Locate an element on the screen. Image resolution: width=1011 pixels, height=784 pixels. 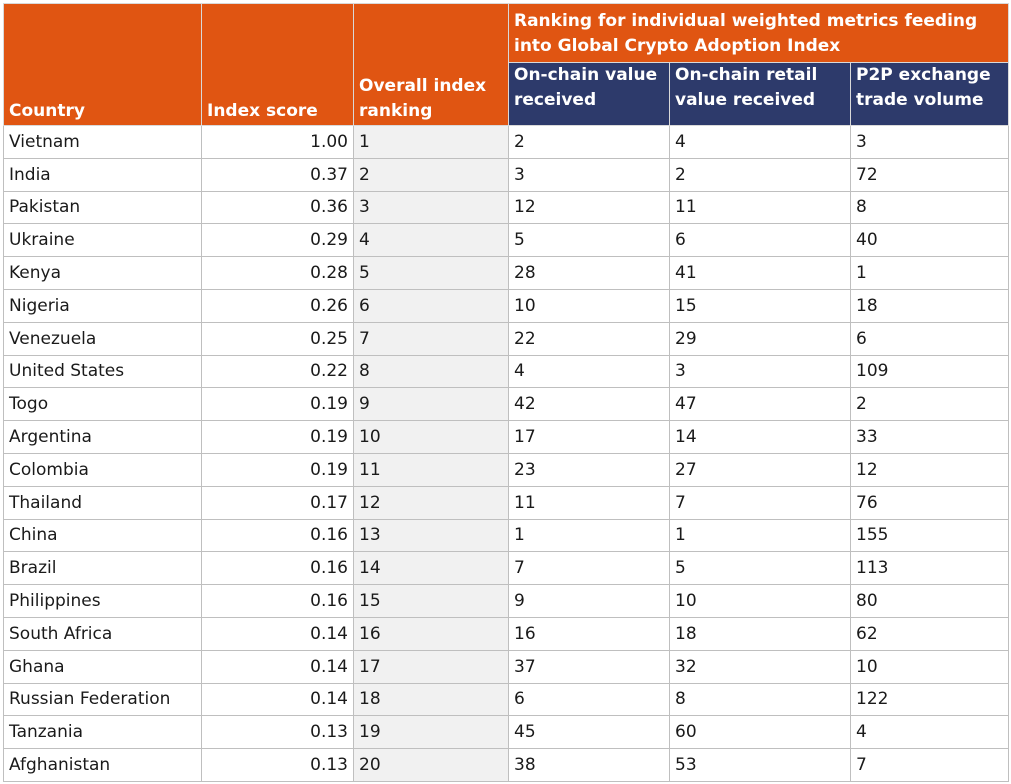
cell-country: Pakistan is located at coordinates (102, 207).